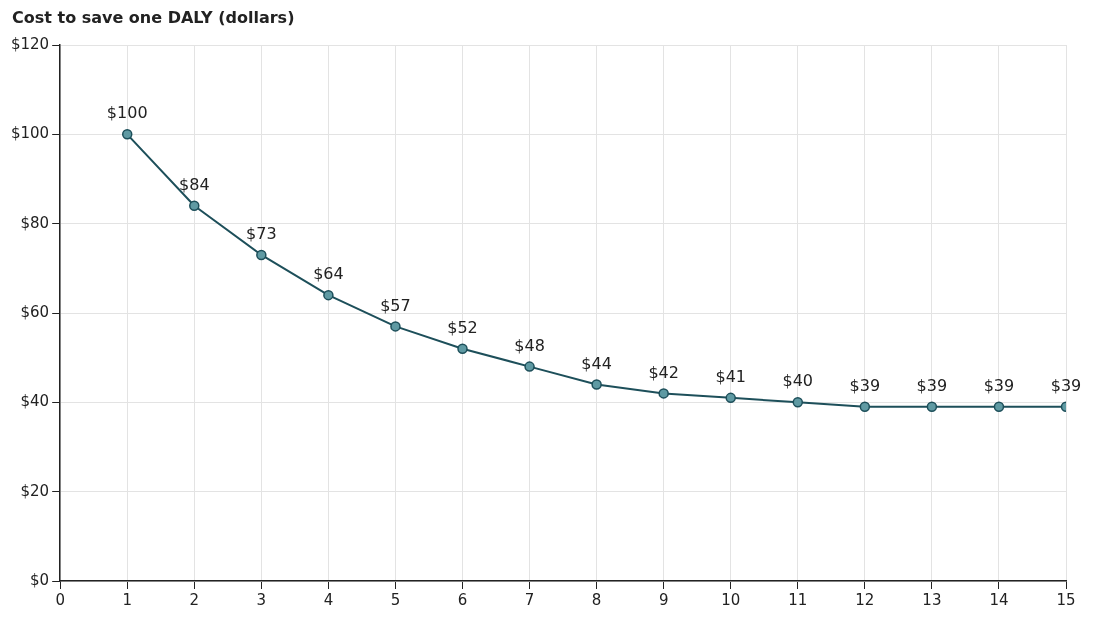 The width and height of the screenshot is (1096, 628). What do you see at coordinates (462, 599) in the screenshot?
I see `x-tick-label: 6` at bounding box center [462, 599].